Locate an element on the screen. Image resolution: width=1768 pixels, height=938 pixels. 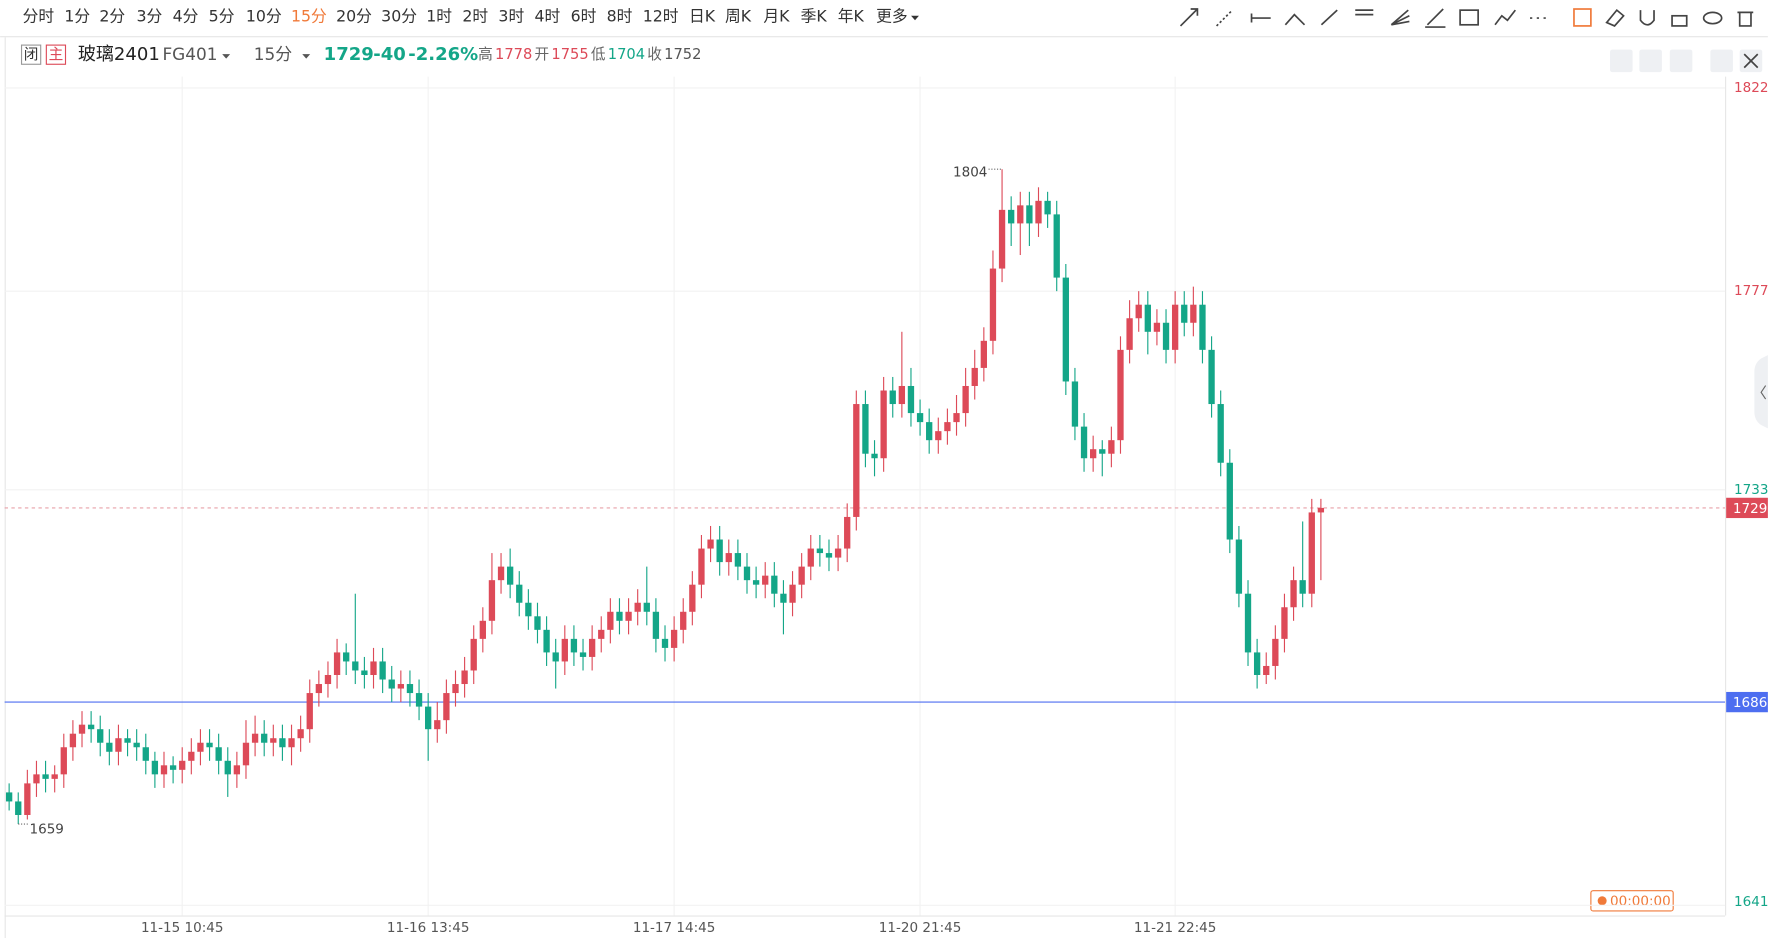
y-tick-label: 1777 is located at coordinates (1751, 291).